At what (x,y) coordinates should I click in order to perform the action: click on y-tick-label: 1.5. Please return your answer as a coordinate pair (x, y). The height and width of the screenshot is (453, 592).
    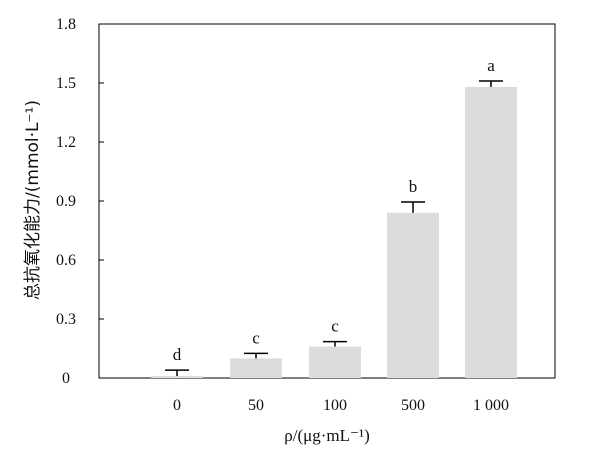
    Looking at the image, I should click on (66, 83).